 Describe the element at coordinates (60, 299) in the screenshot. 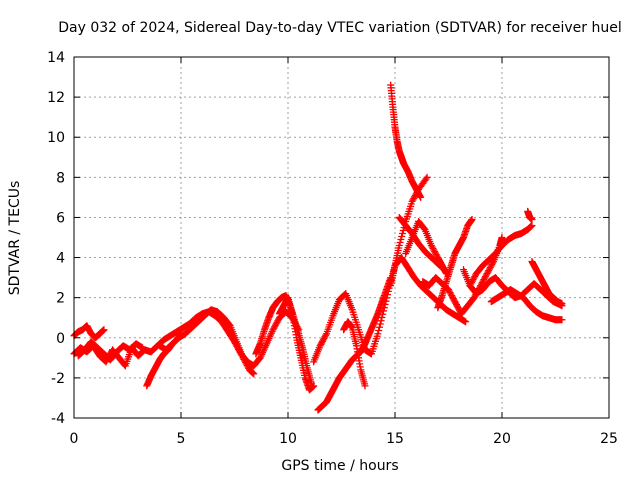

I see `y-tick-label: 2` at that location.